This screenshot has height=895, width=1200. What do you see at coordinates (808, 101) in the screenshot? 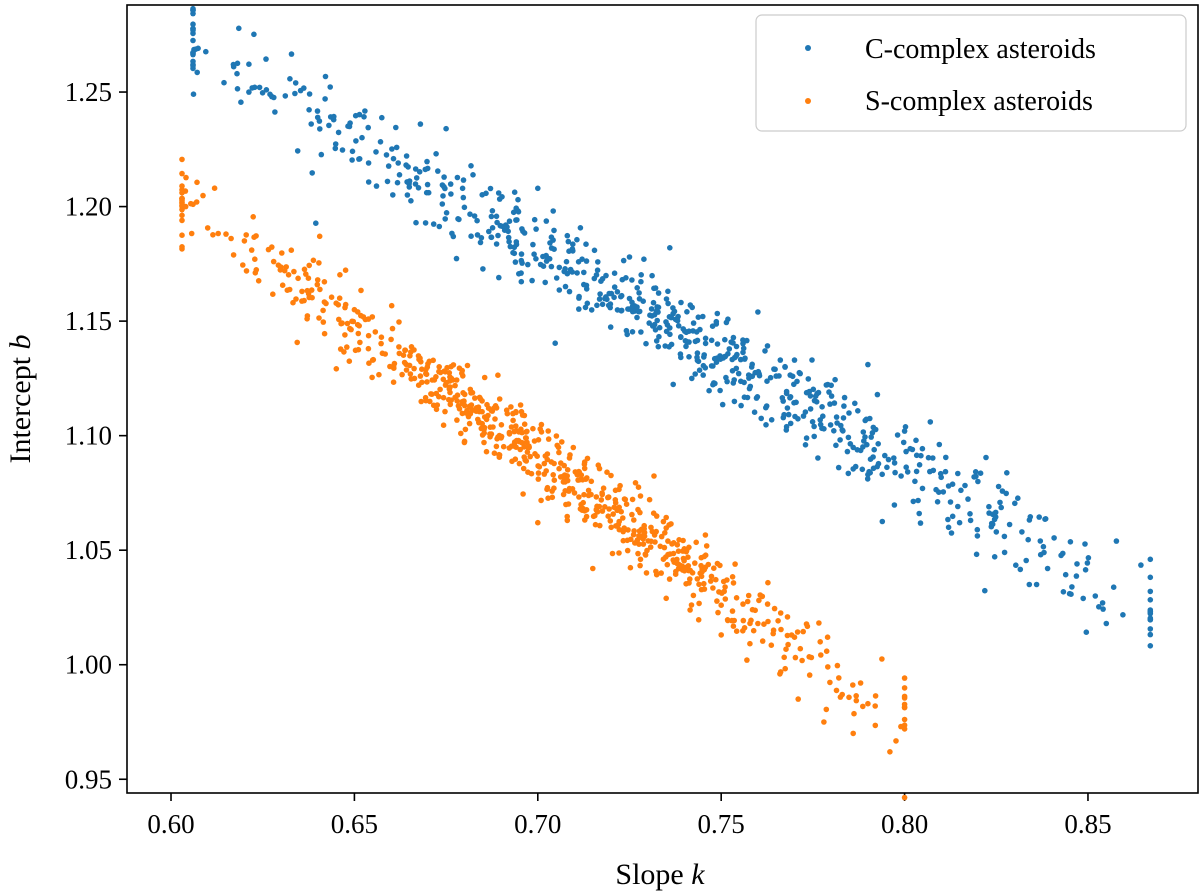
I see `legend-marker-s-complex` at bounding box center [808, 101].